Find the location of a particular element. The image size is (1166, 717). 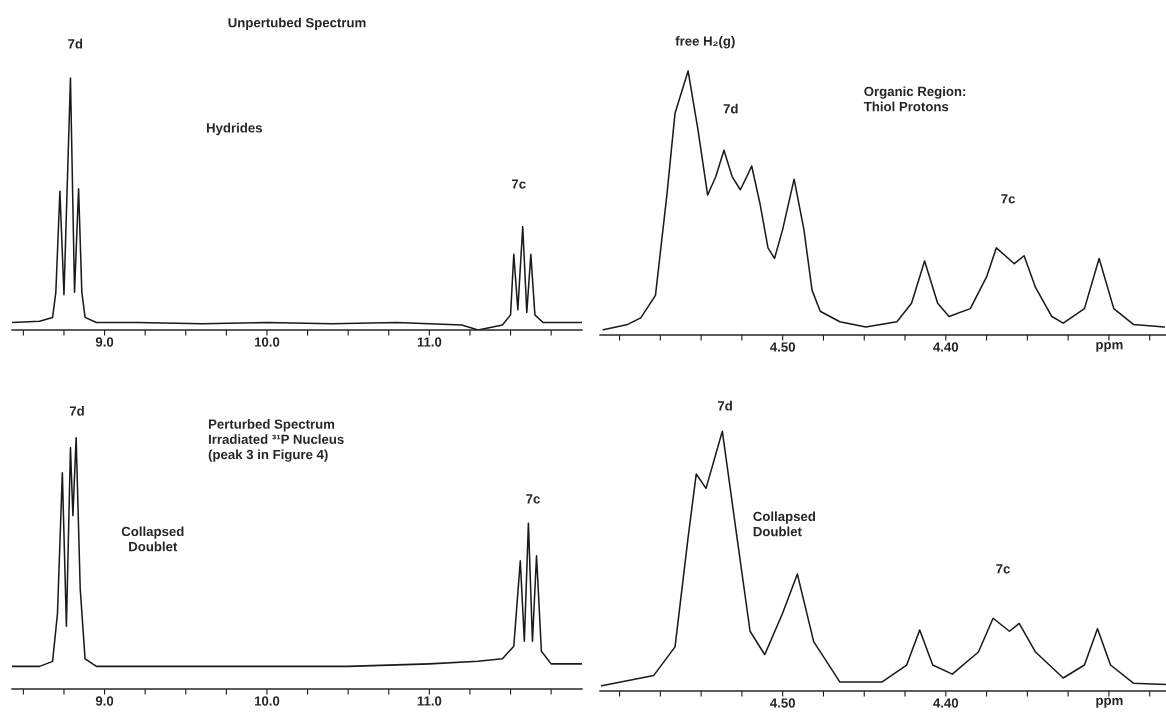

annotation: Hydrides is located at coordinates (234, 129).